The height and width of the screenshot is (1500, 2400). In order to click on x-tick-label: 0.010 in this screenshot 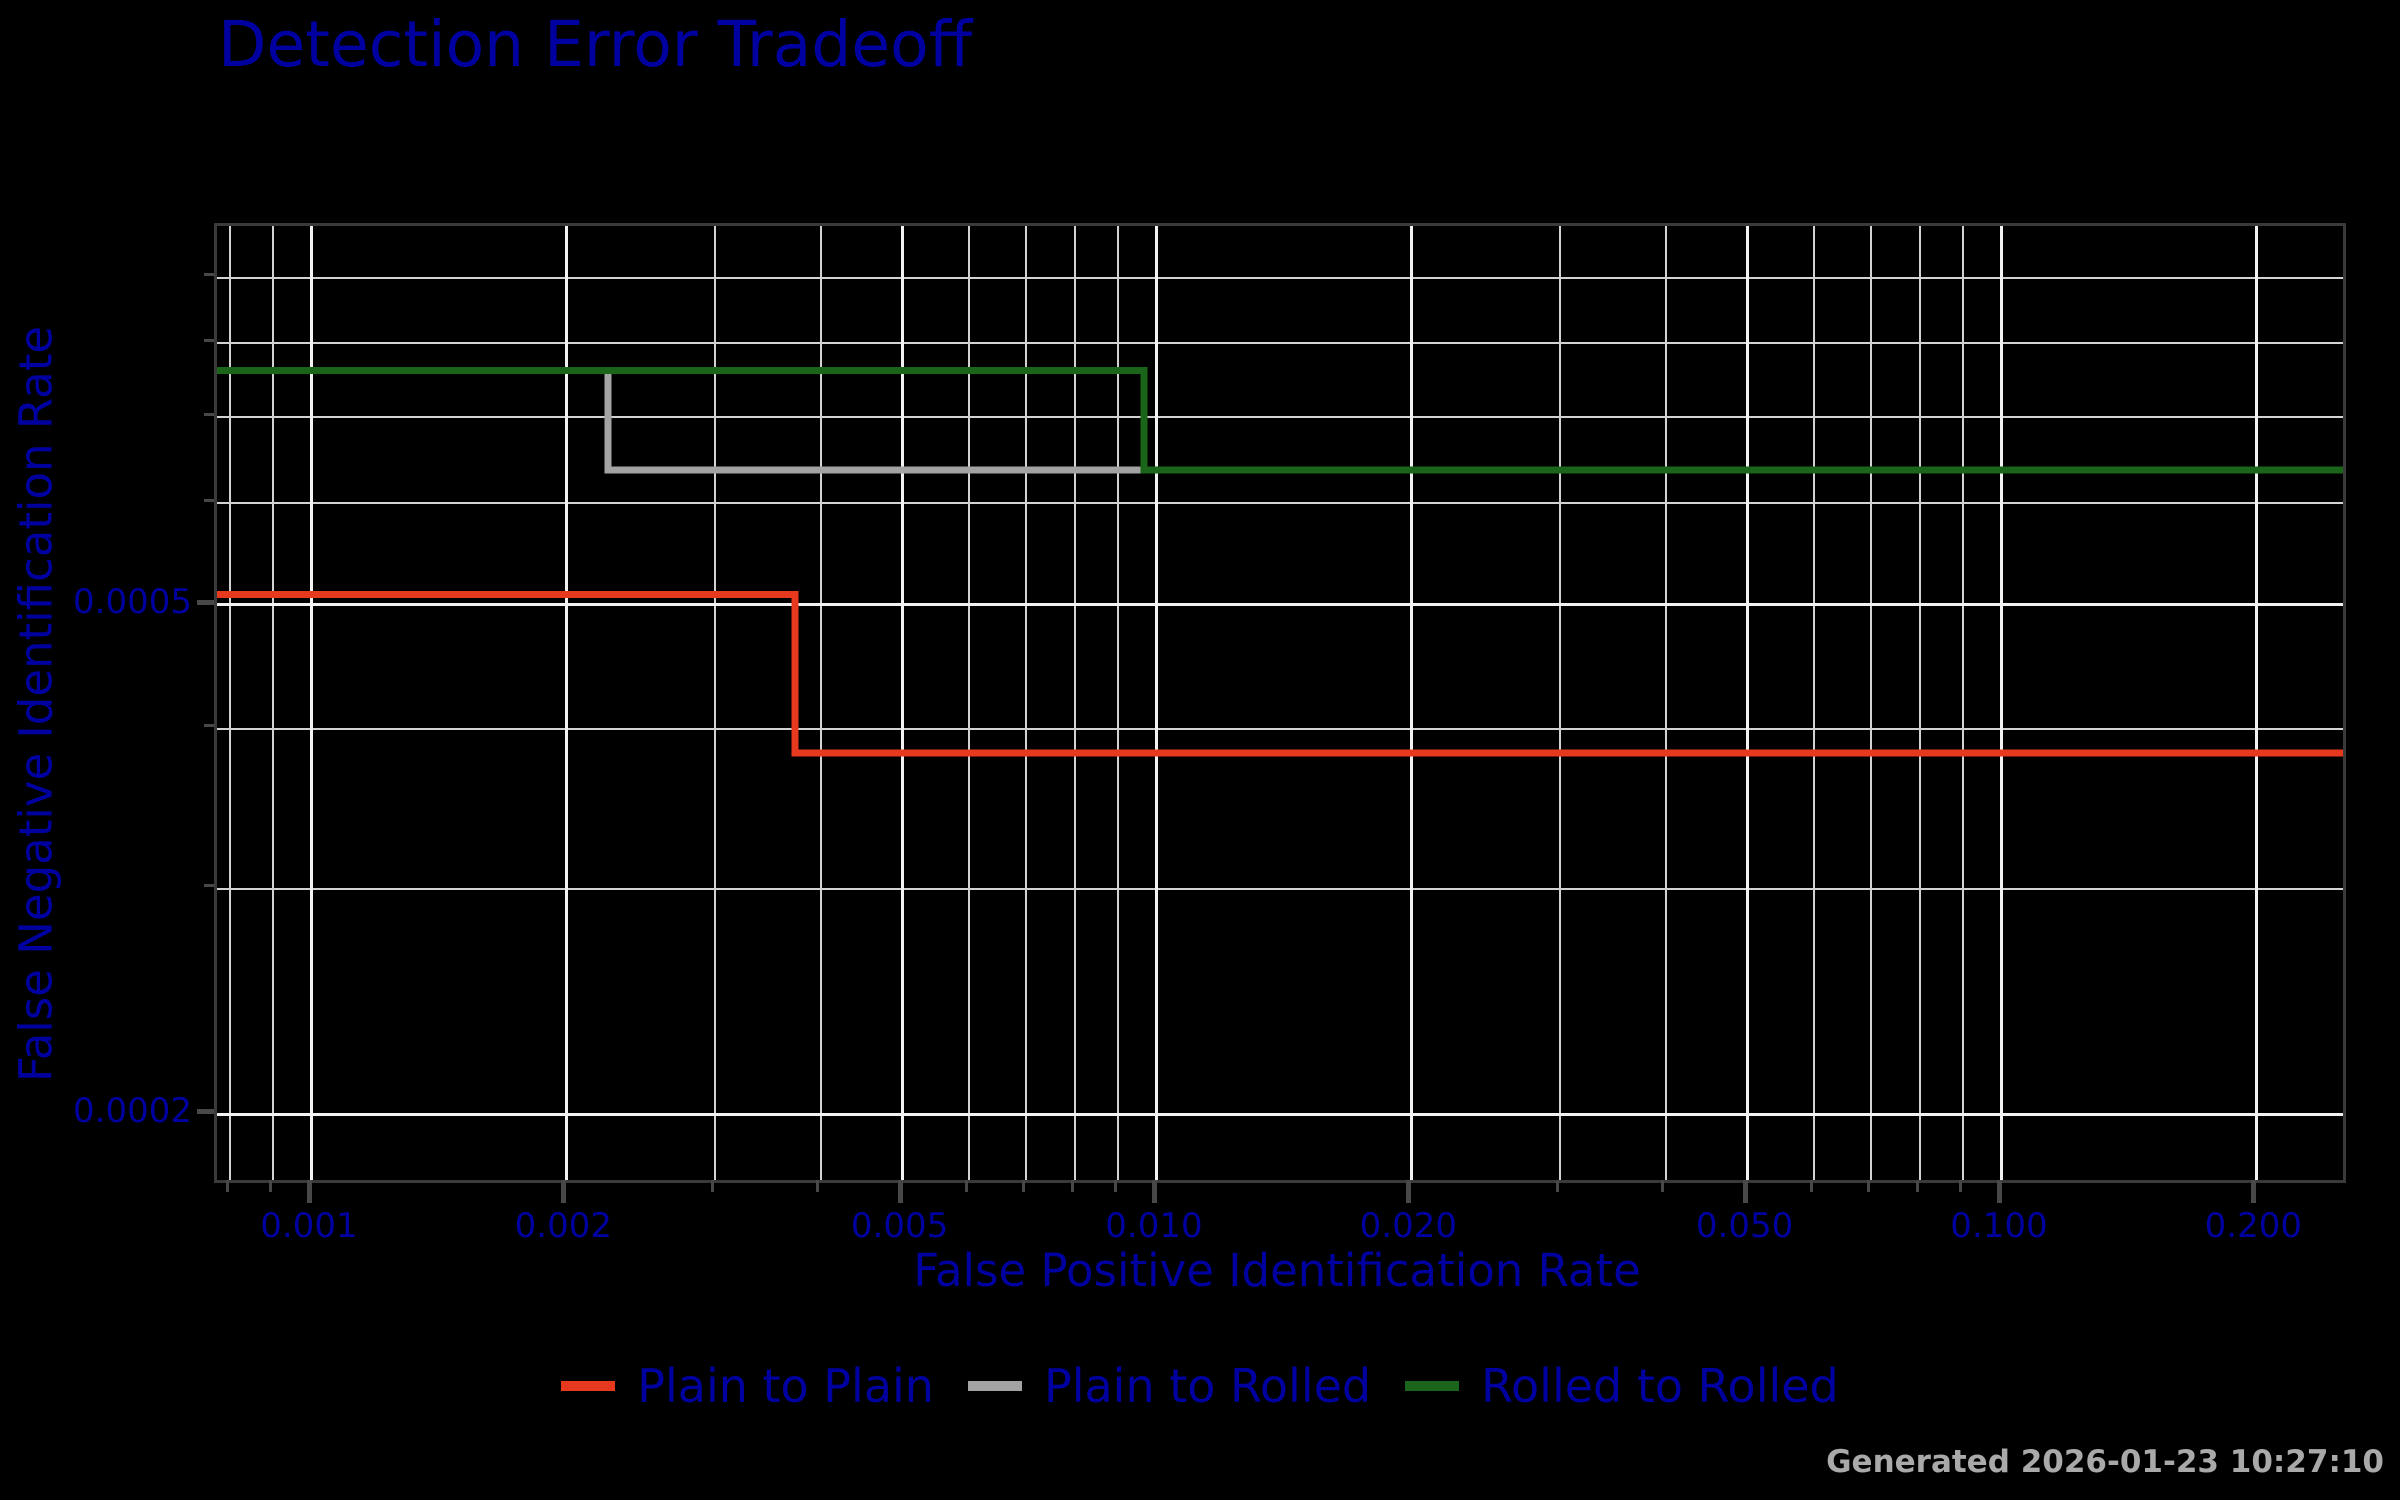, I will do `click(1154, 1226)`.